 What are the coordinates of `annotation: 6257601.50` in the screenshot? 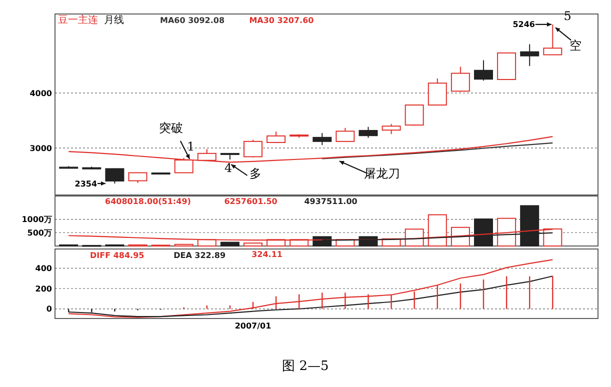 It's located at (251, 201).